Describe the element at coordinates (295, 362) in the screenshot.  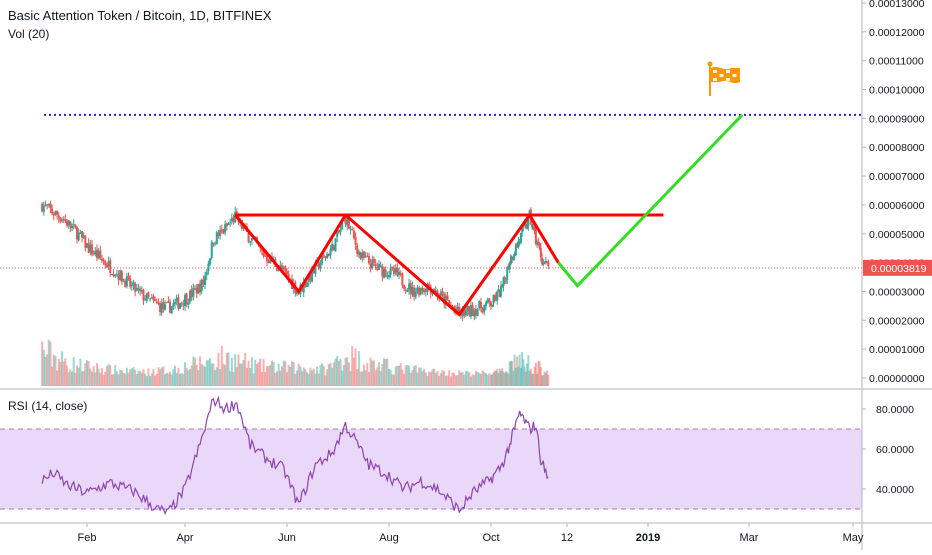
I see `volume-layer` at that location.